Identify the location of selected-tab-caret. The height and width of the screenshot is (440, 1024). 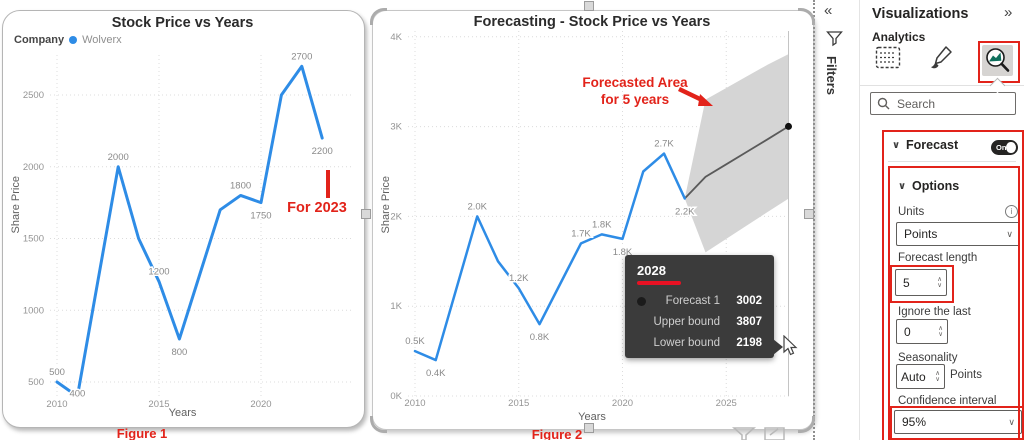
(997, 85).